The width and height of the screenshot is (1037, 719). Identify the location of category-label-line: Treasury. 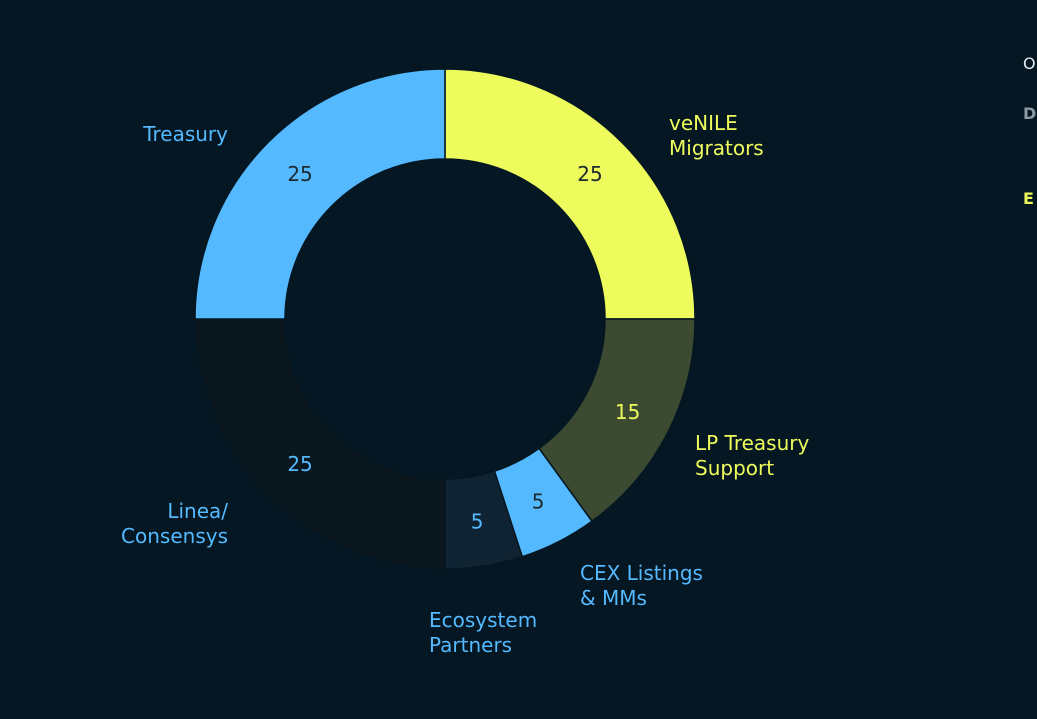
(185, 134).